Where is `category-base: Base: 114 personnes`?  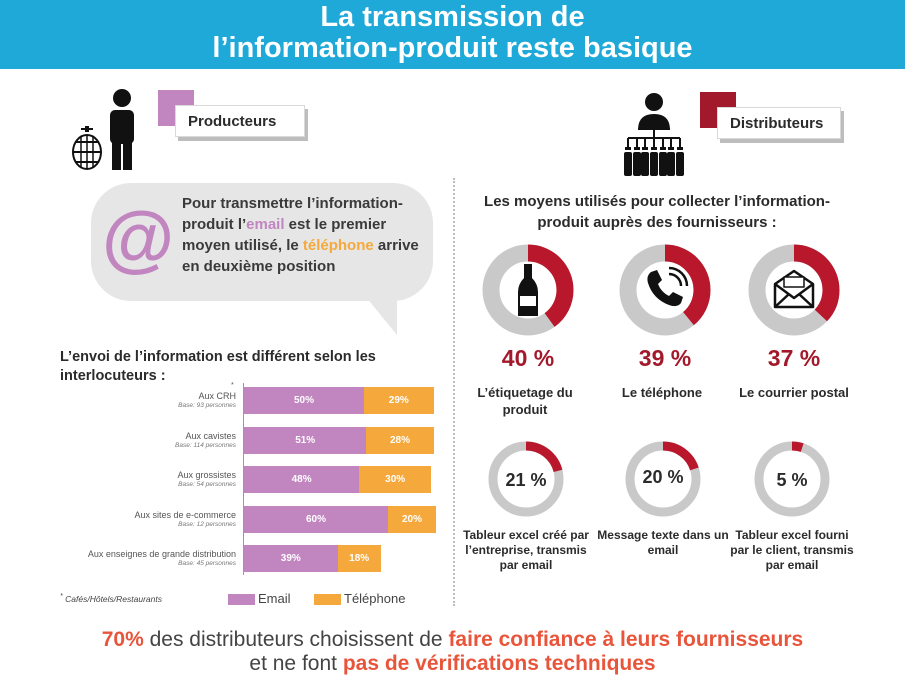 category-base: Base: 114 personnes is located at coordinates (205, 445).